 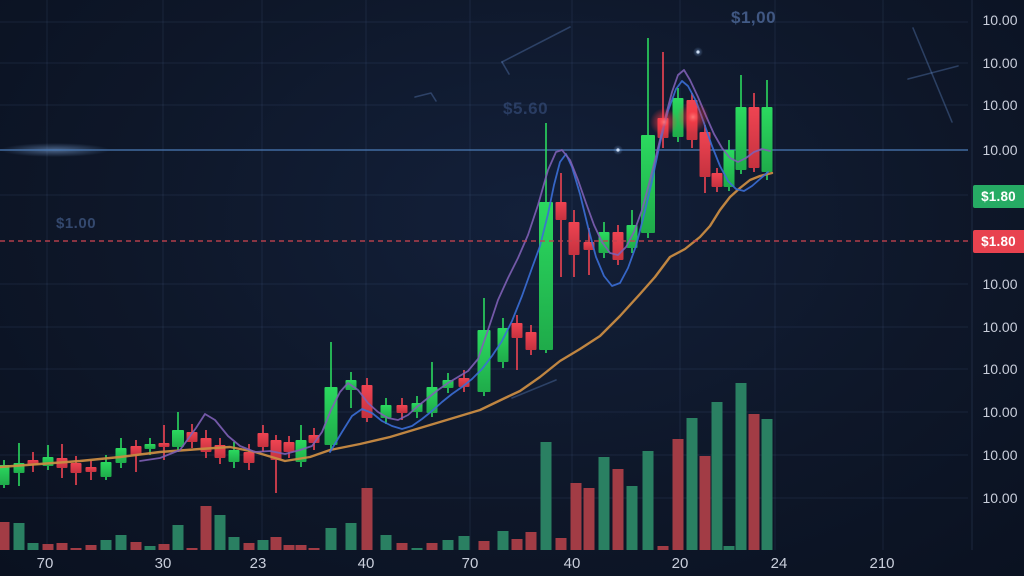 I want to click on price-badge-red-text: $1.80, so click(x=998, y=241).